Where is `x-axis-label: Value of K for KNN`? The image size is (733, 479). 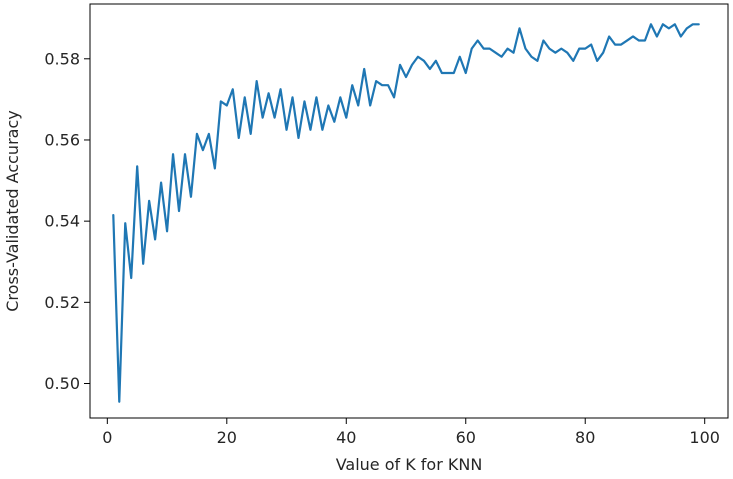 x-axis-label: Value of K for KNN is located at coordinates (409, 464).